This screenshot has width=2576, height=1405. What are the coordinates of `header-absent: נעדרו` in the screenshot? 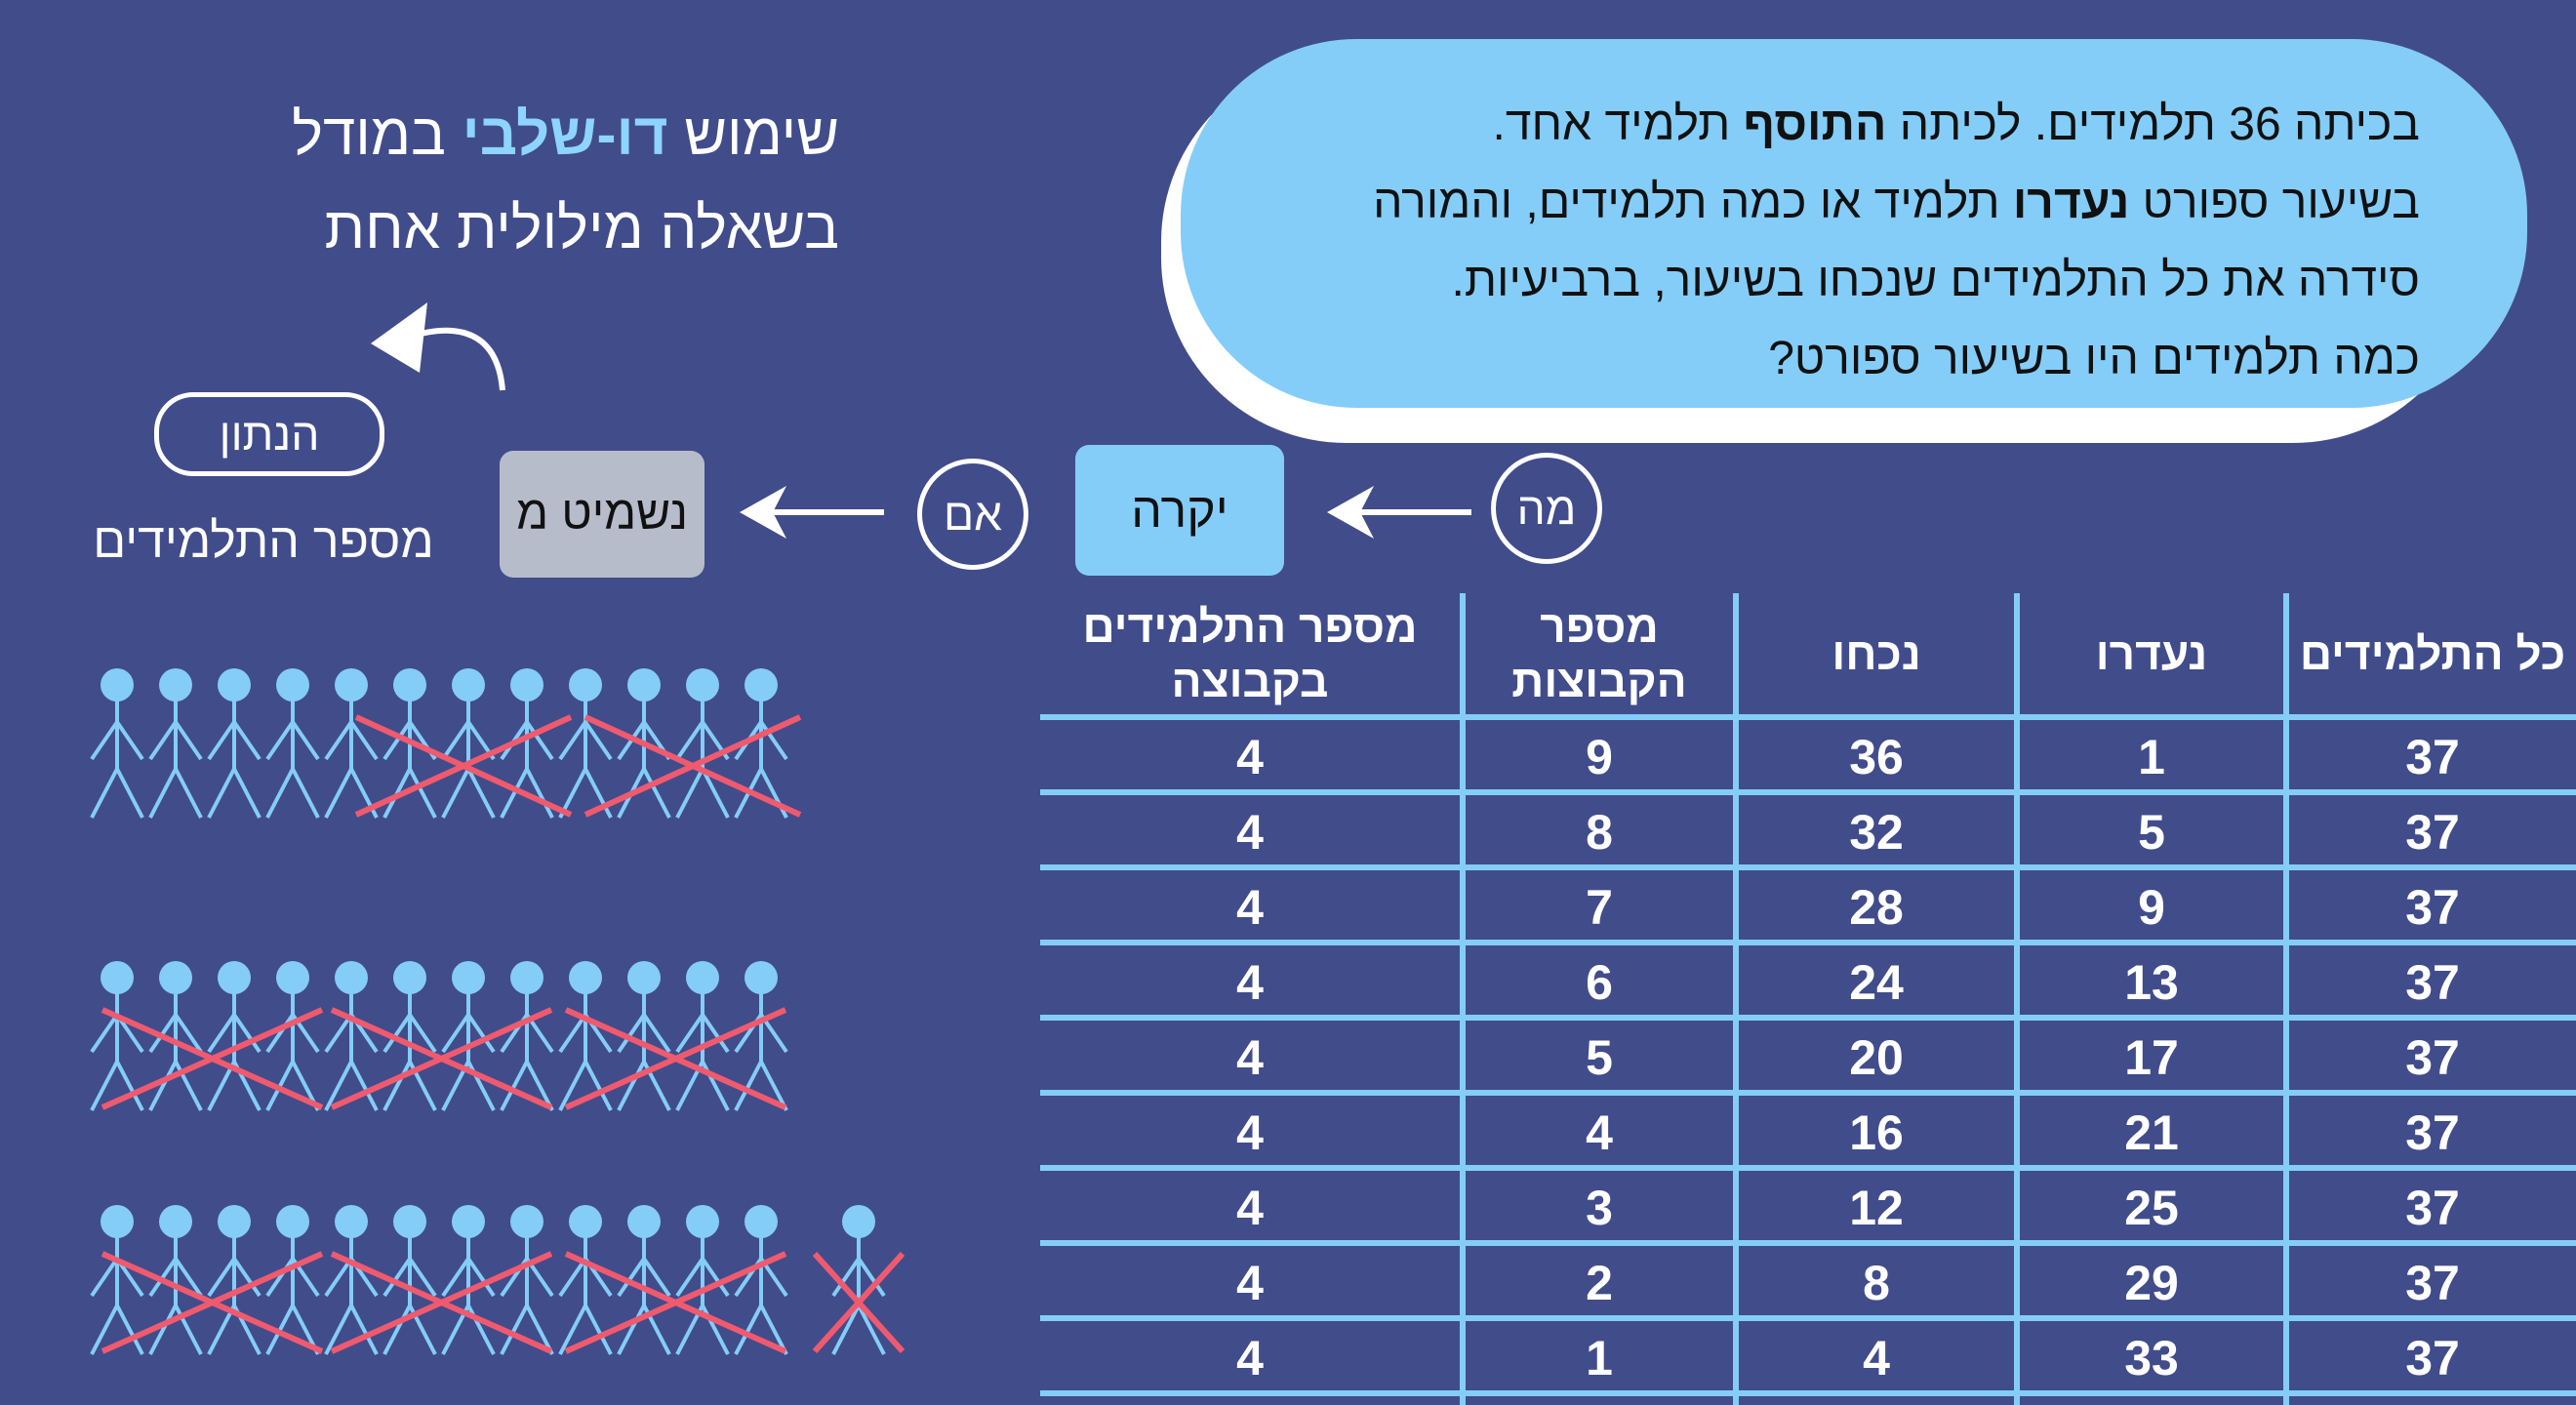 It's located at (2151, 653).